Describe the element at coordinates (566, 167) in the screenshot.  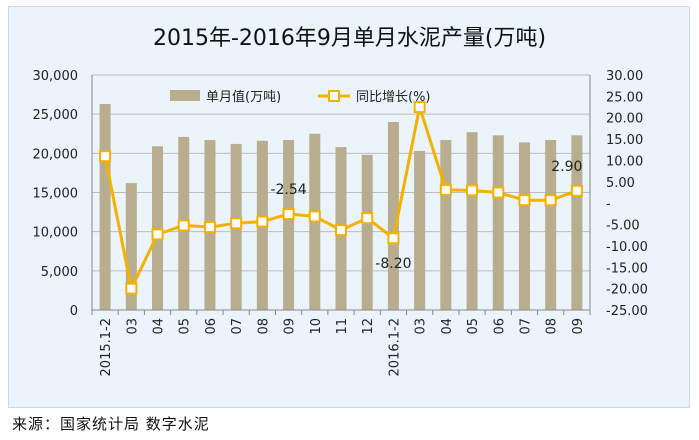
I see `data-label: 2.90` at that location.